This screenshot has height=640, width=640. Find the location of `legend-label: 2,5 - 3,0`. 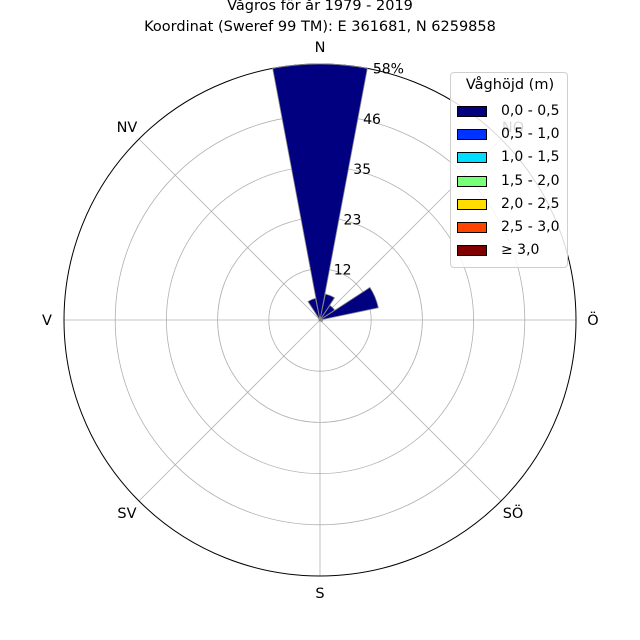

legend-label: 2,5 - 3,0 is located at coordinates (530, 227).